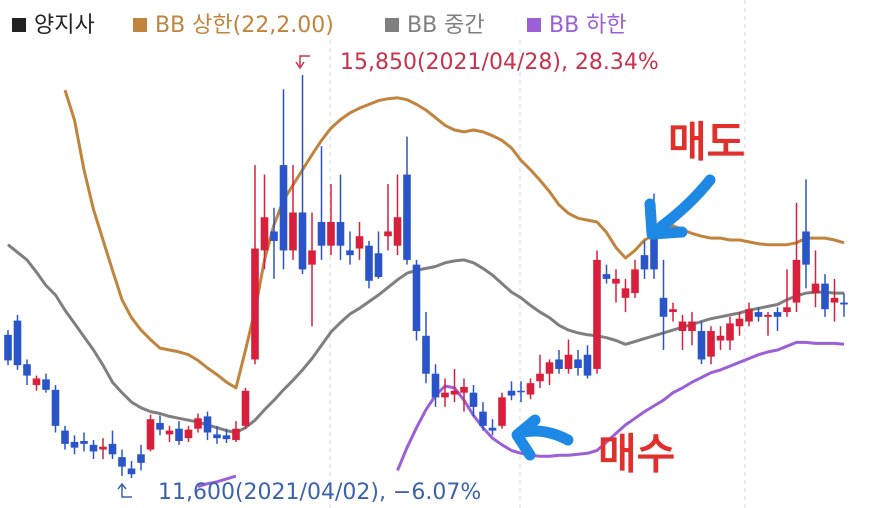  I want to click on sell-arrow, so click(686, 203).